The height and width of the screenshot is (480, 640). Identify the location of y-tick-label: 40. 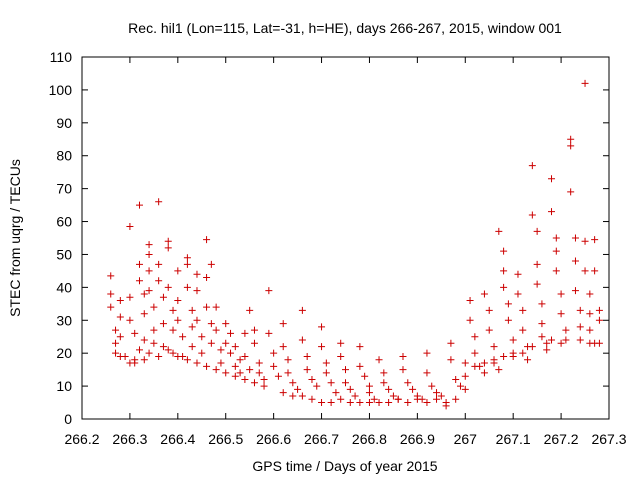
(64, 287).